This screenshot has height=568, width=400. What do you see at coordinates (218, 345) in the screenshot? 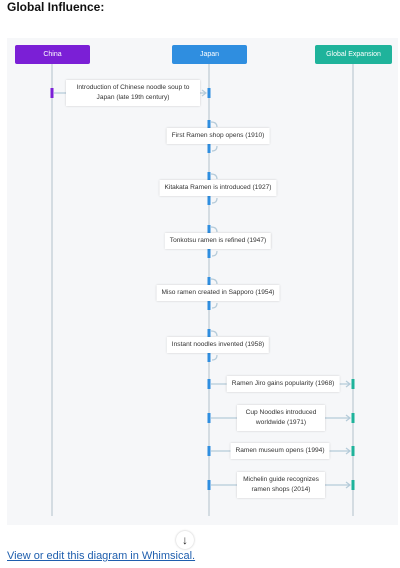
I see `message-label: Instant noodles invented (1958)` at bounding box center [218, 345].